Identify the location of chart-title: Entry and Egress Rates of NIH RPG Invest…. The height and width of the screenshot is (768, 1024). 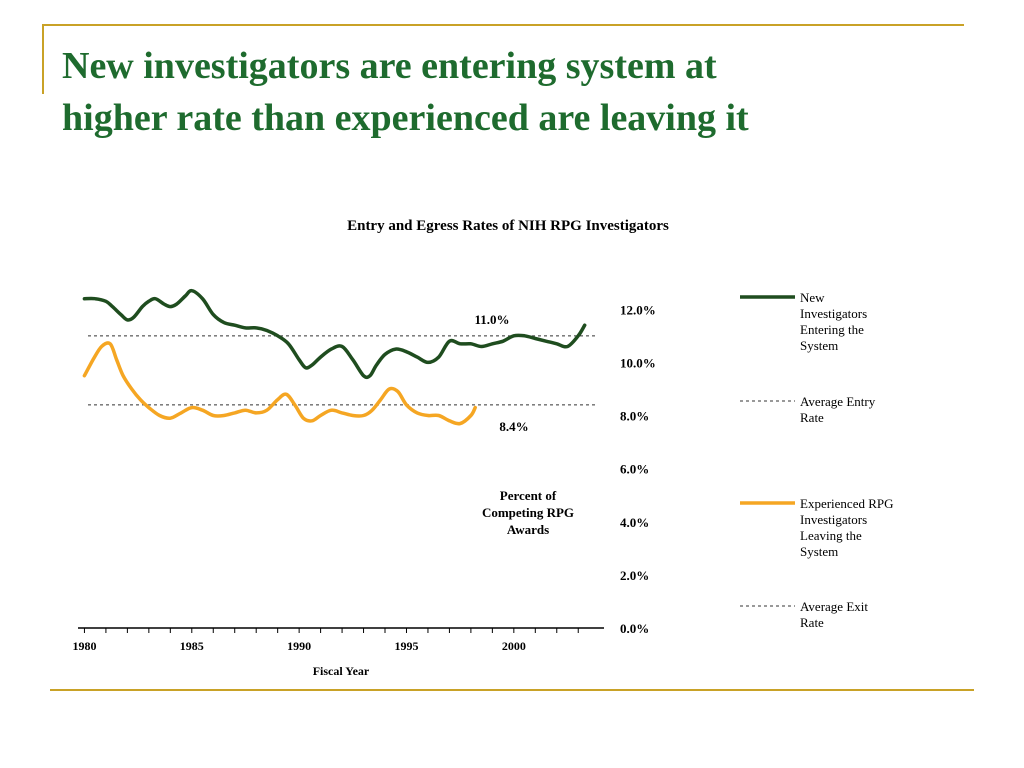
(508, 226).